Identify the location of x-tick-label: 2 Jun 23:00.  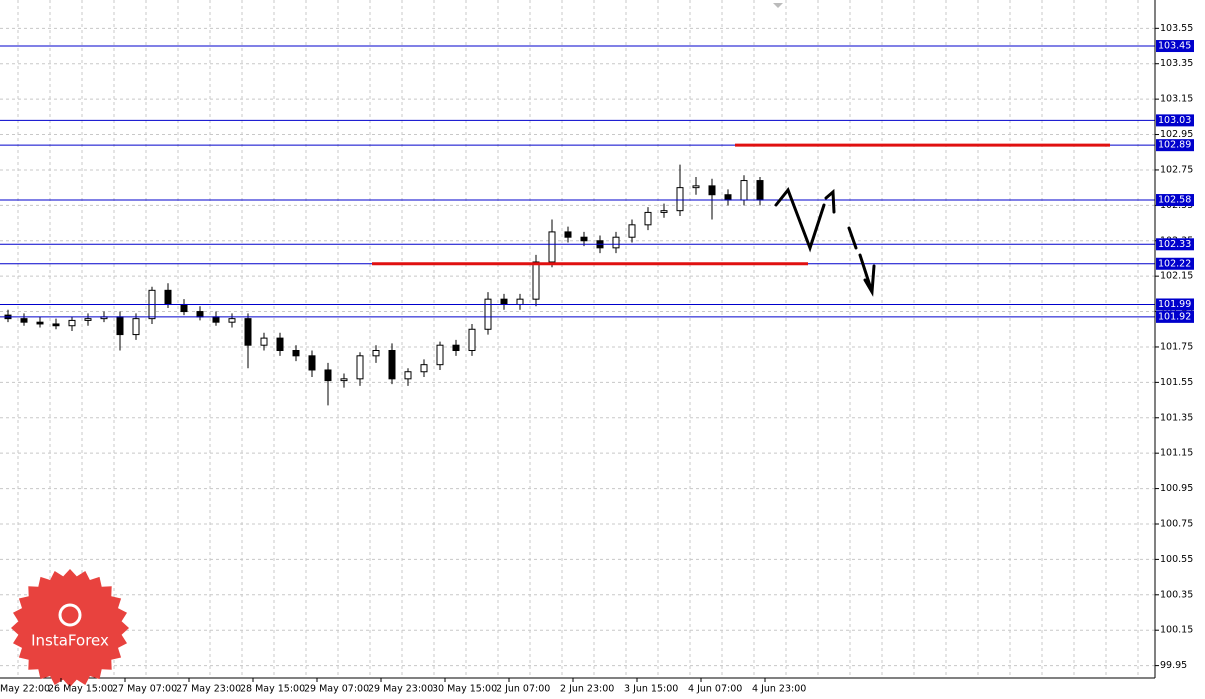
(587, 689).